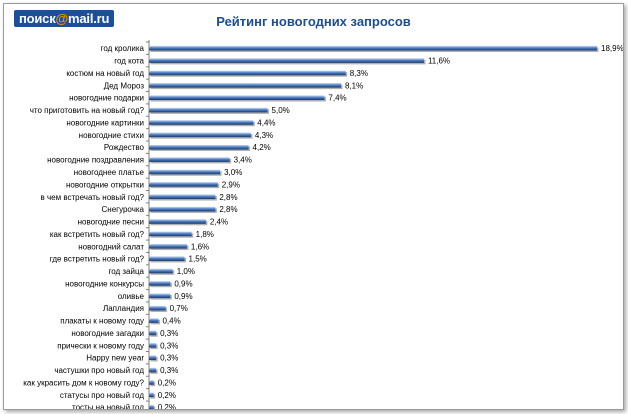 The image size is (628, 414). Describe the element at coordinates (262, 147) in the screenshot. I see `value-label: 4,2%` at that location.